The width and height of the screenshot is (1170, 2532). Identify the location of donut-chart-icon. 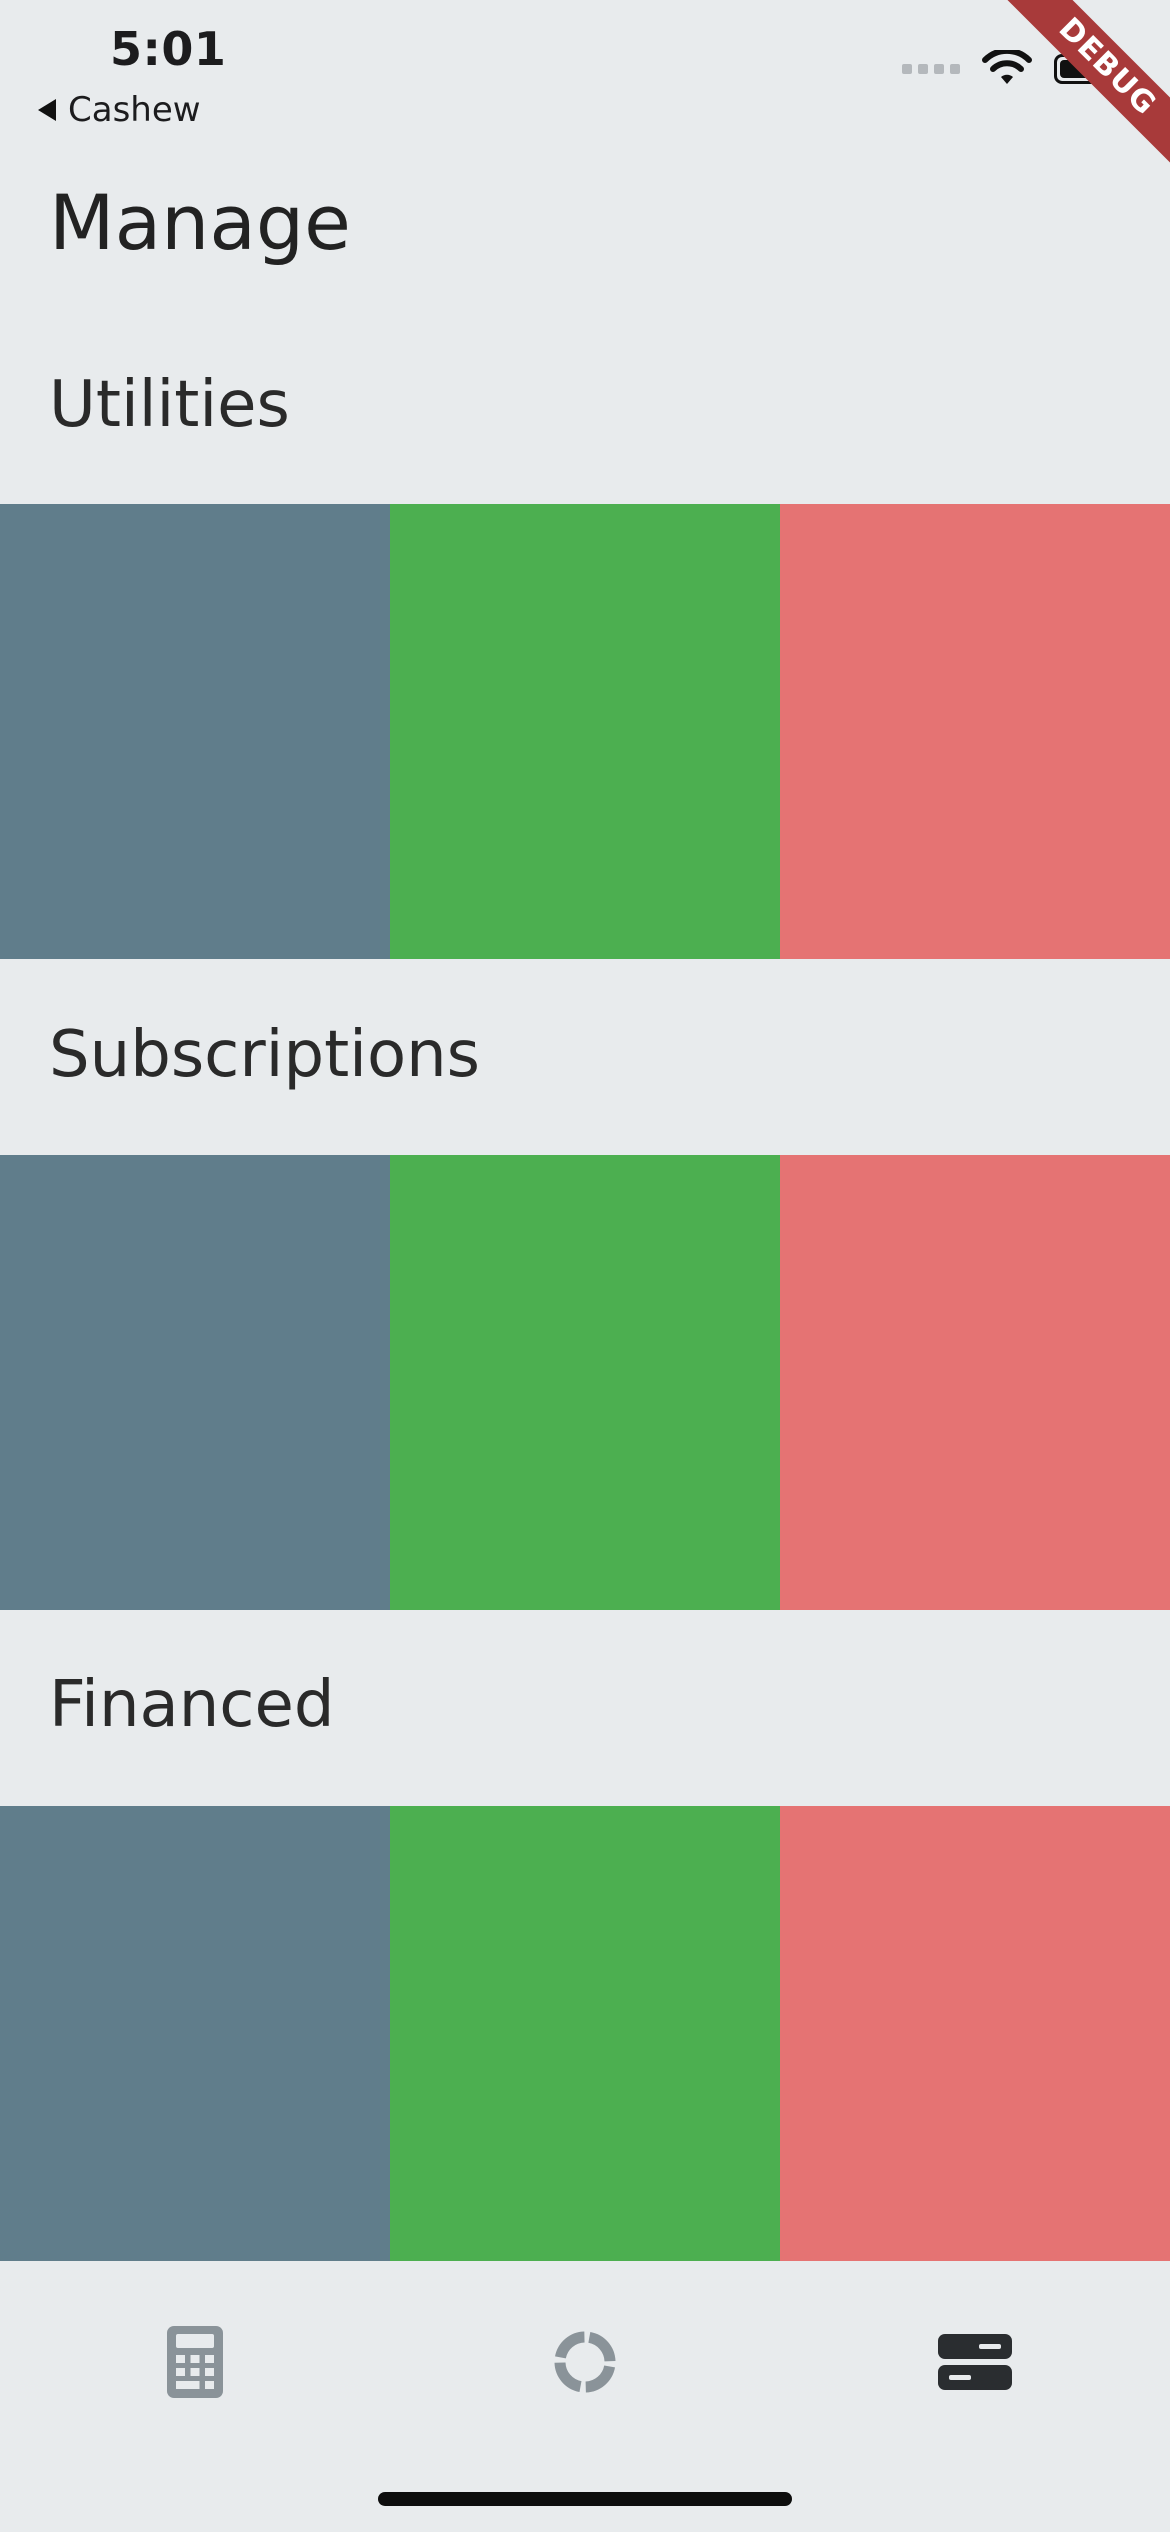
(585, 2362).